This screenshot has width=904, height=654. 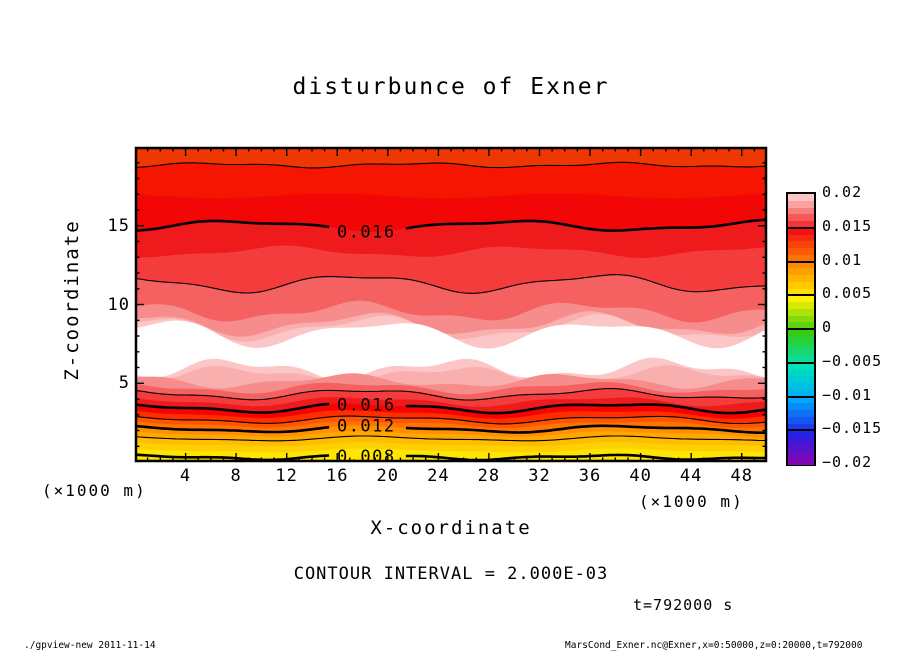 What do you see at coordinates (590, 476) in the screenshot?
I see `x-tick-label: 36` at bounding box center [590, 476].